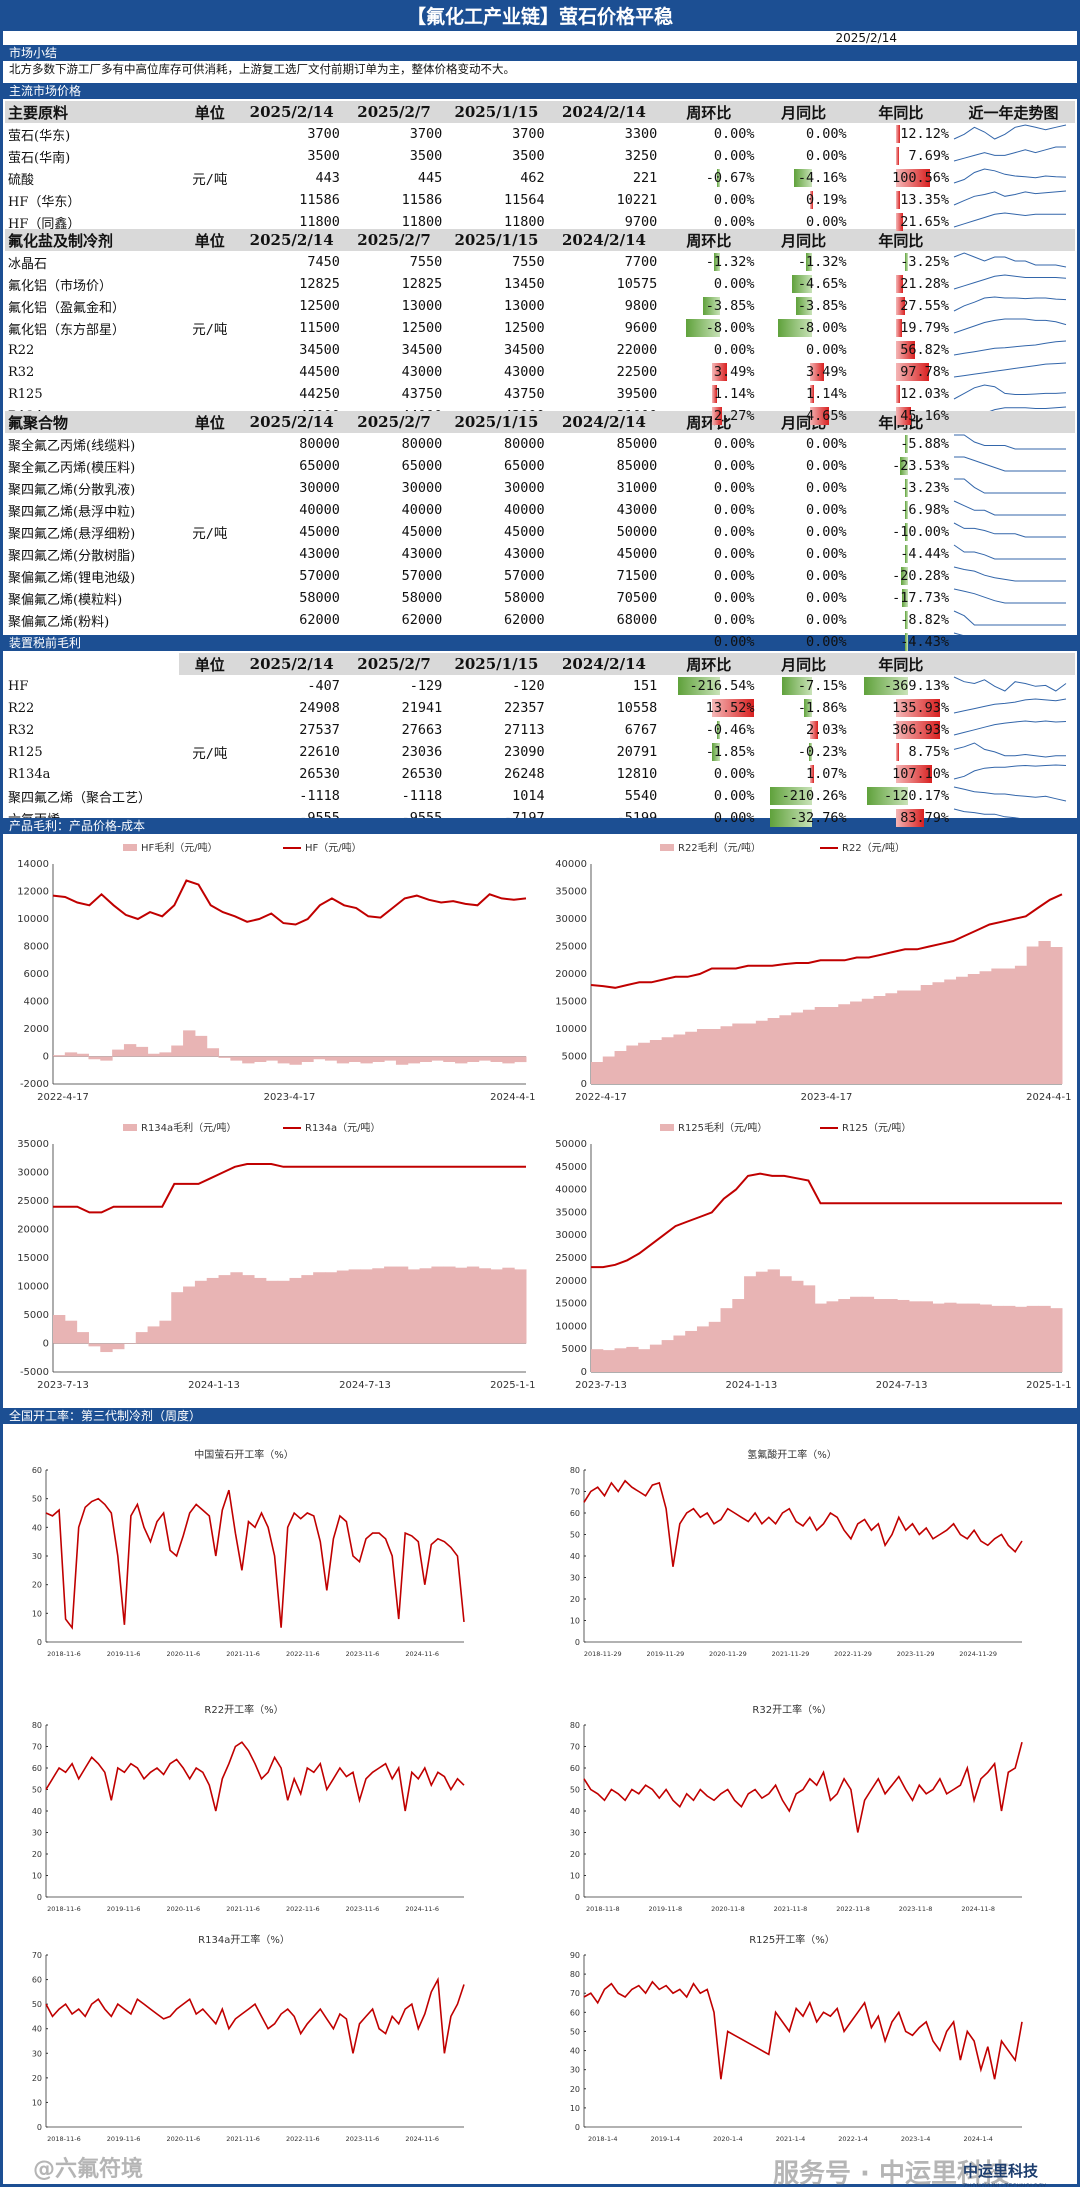 The height and width of the screenshot is (2187, 1080). What do you see at coordinates (214, 1385) in the screenshot?
I see `x-tick-label: 2024-1-13` at bounding box center [214, 1385].